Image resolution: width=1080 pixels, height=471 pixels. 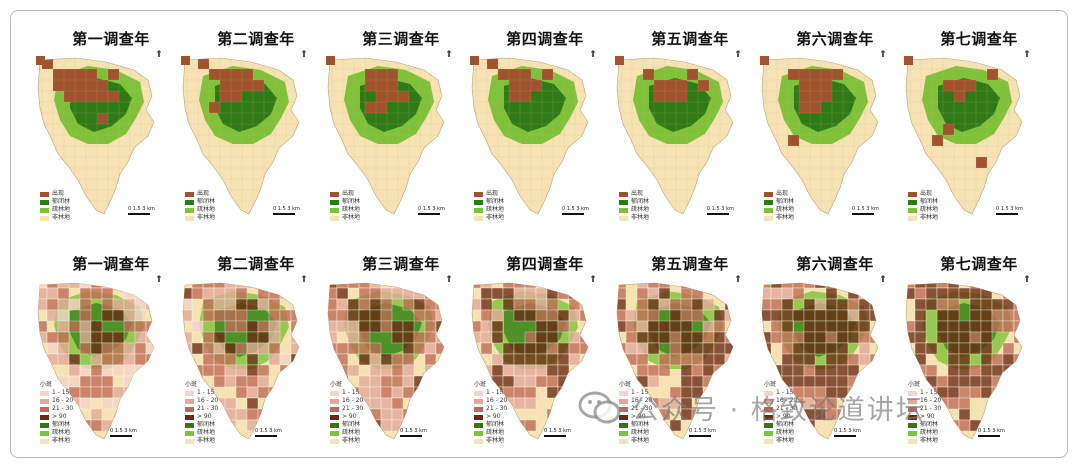 I want to click on legend-label: 郁闭林, so click(x=61, y=201).